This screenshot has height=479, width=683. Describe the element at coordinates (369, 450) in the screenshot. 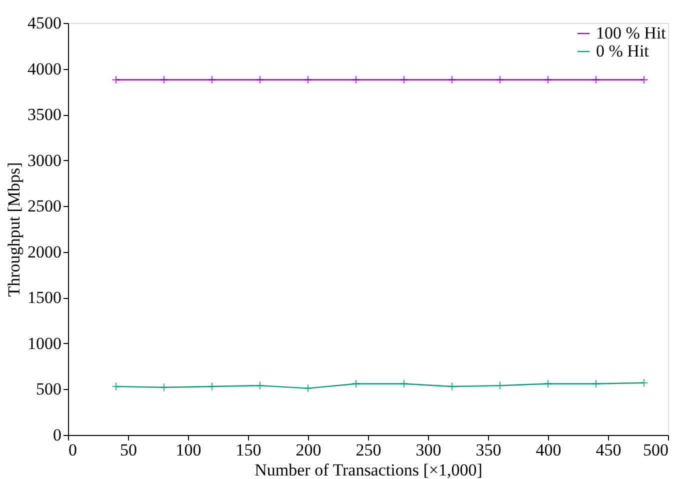

I see `x-tick-label: 250` at that location.